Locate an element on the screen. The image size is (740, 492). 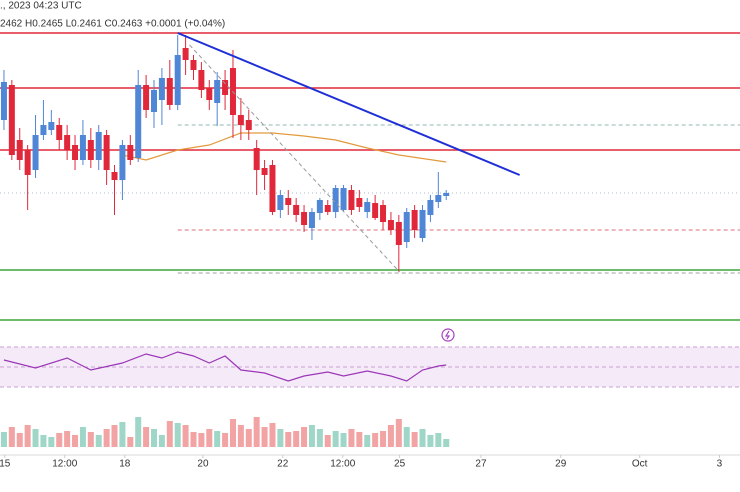
x-tick-label: 18 is located at coordinates (125, 464).